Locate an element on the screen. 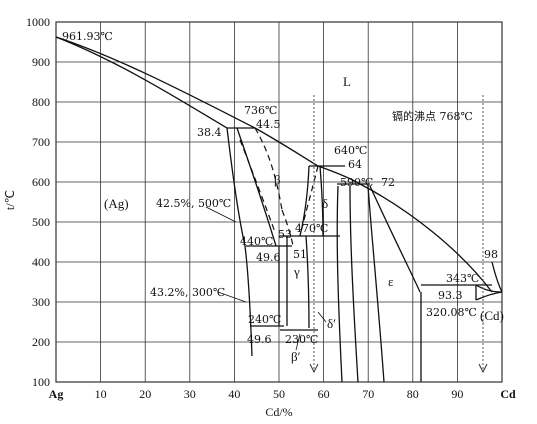 The width and height of the screenshot is (537, 424). ag-solvus is located at coordinates (239, 242).